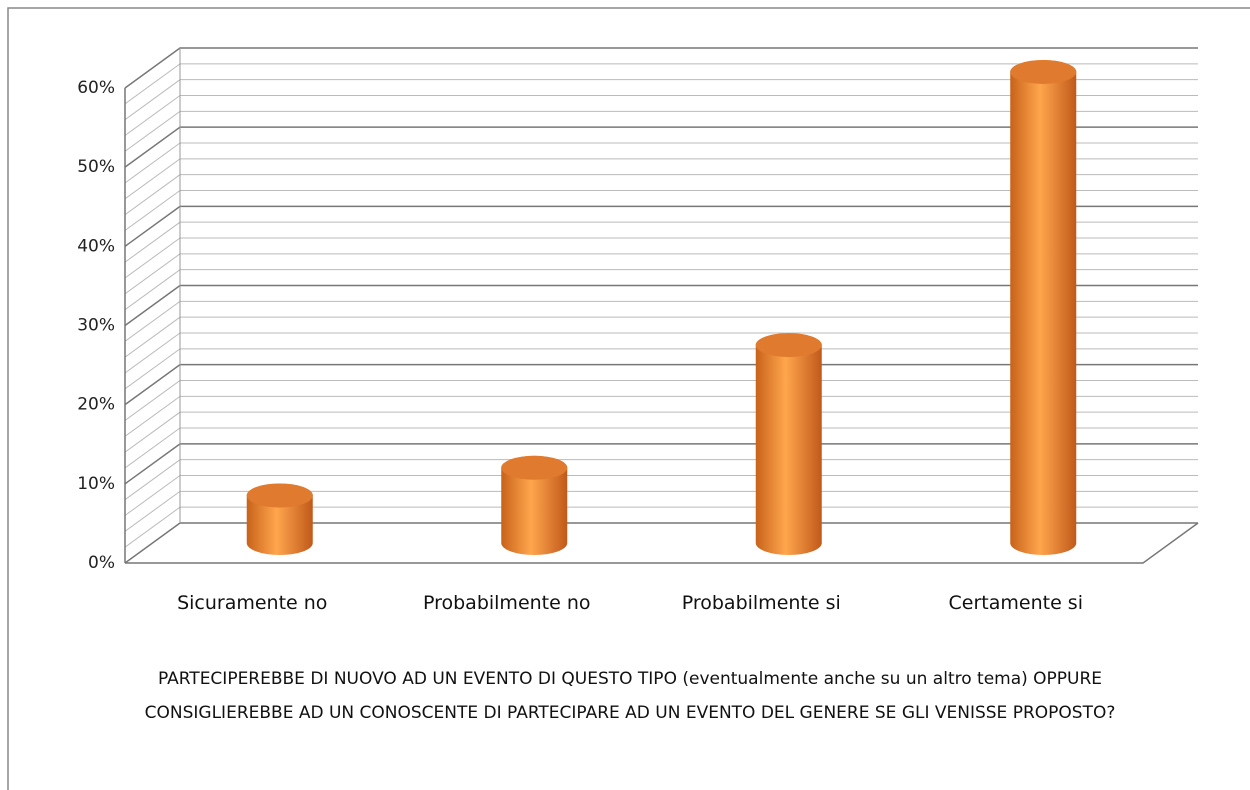  I want to click on y-tick-label: 40%, so click(96, 246).